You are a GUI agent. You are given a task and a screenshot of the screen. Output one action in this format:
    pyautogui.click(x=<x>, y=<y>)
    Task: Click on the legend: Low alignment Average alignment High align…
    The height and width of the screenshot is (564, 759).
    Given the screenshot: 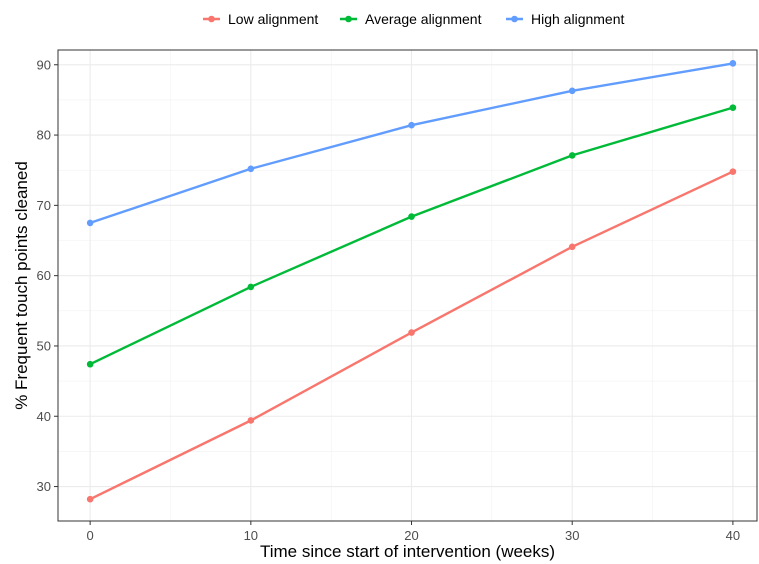 What is the action you would take?
    pyautogui.click(x=413, y=19)
    